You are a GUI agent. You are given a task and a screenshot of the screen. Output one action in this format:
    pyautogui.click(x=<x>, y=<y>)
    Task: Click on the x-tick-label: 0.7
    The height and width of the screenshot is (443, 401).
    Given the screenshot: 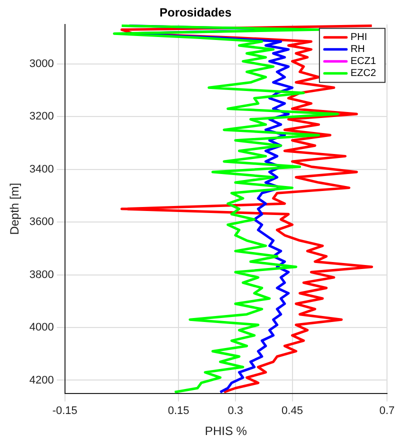 What is the action you would take?
    pyautogui.click(x=387, y=411)
    